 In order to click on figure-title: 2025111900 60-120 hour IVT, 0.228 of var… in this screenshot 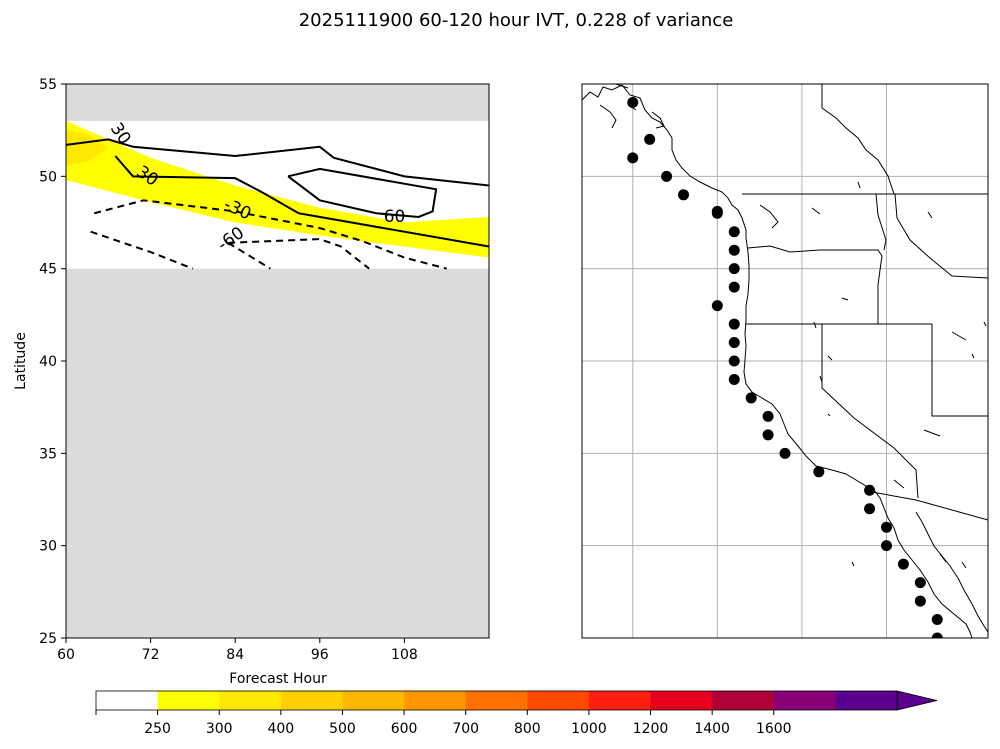, I will do `click(516, 20)`.